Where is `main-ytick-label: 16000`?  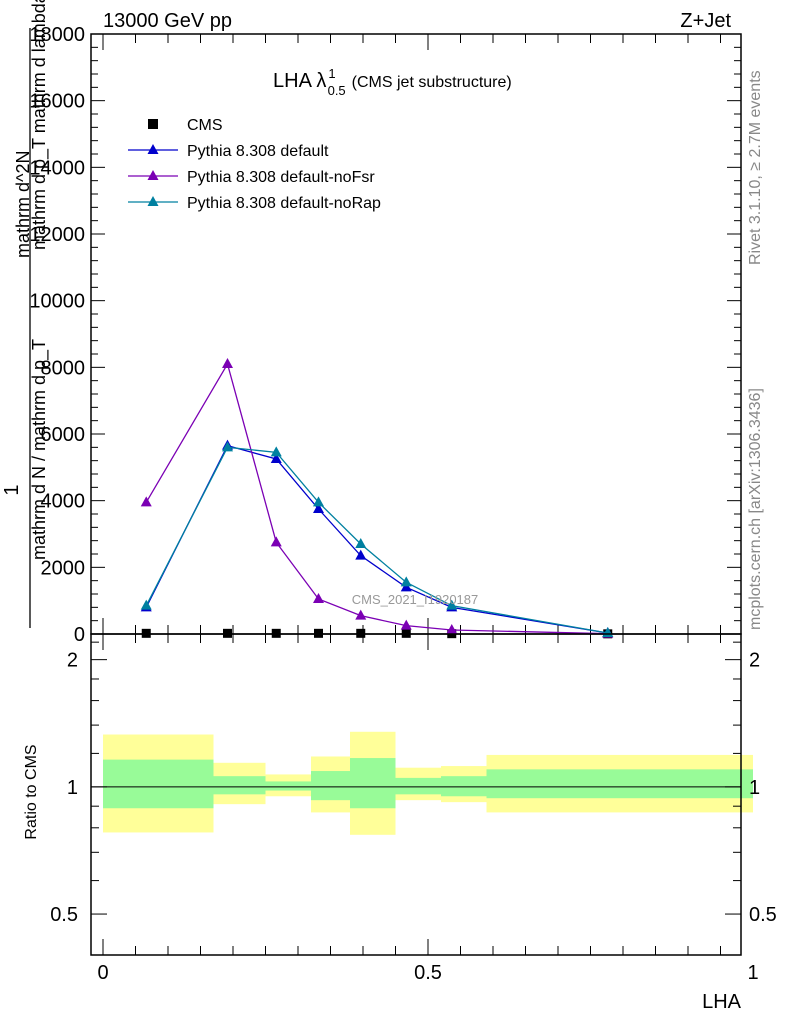
main-ytick-label: 16000 is located at coordinates (57, 102).